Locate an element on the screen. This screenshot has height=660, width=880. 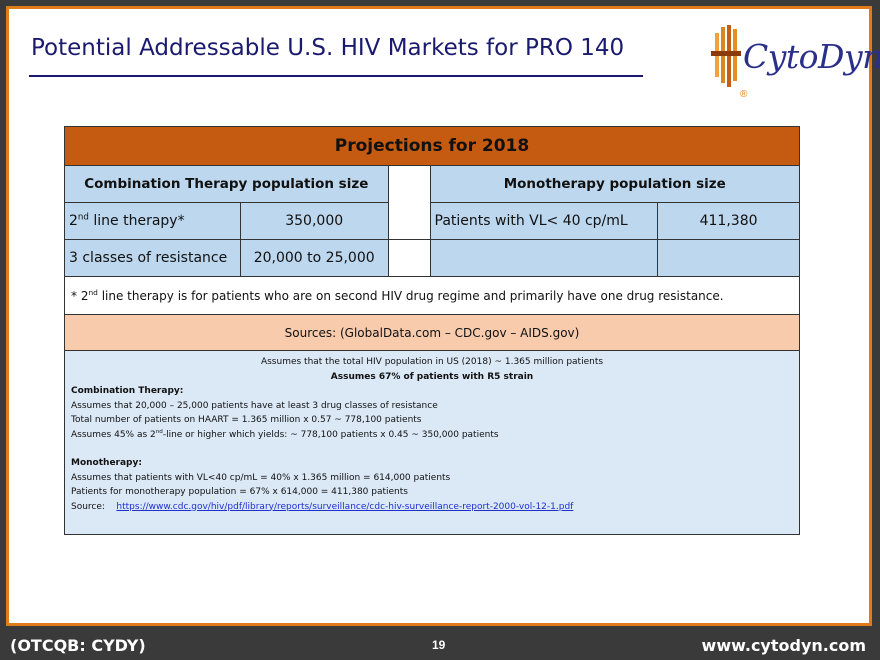
table-row: 3 classes of resistance 20,000 to 25,000 is located at coordinates (432, 258).